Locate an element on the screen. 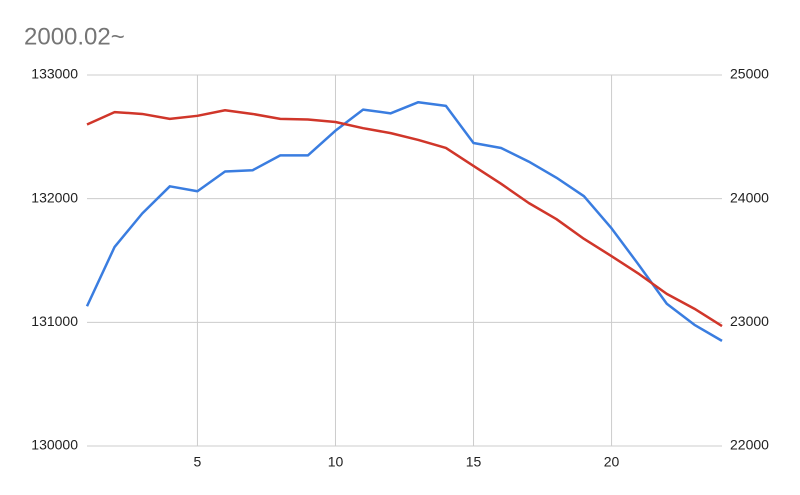 This screenshot has width=800, height=495. y-tick-label: 131000 is located at coordinates (54, 321).